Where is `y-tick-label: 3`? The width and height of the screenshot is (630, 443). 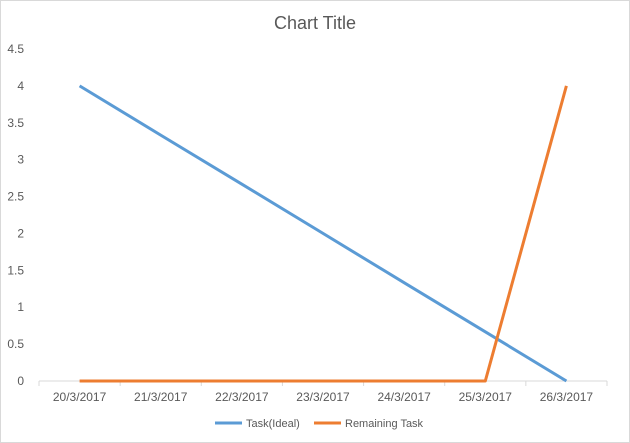
y-tick-label: 3 is located at coordinates (20, 160).